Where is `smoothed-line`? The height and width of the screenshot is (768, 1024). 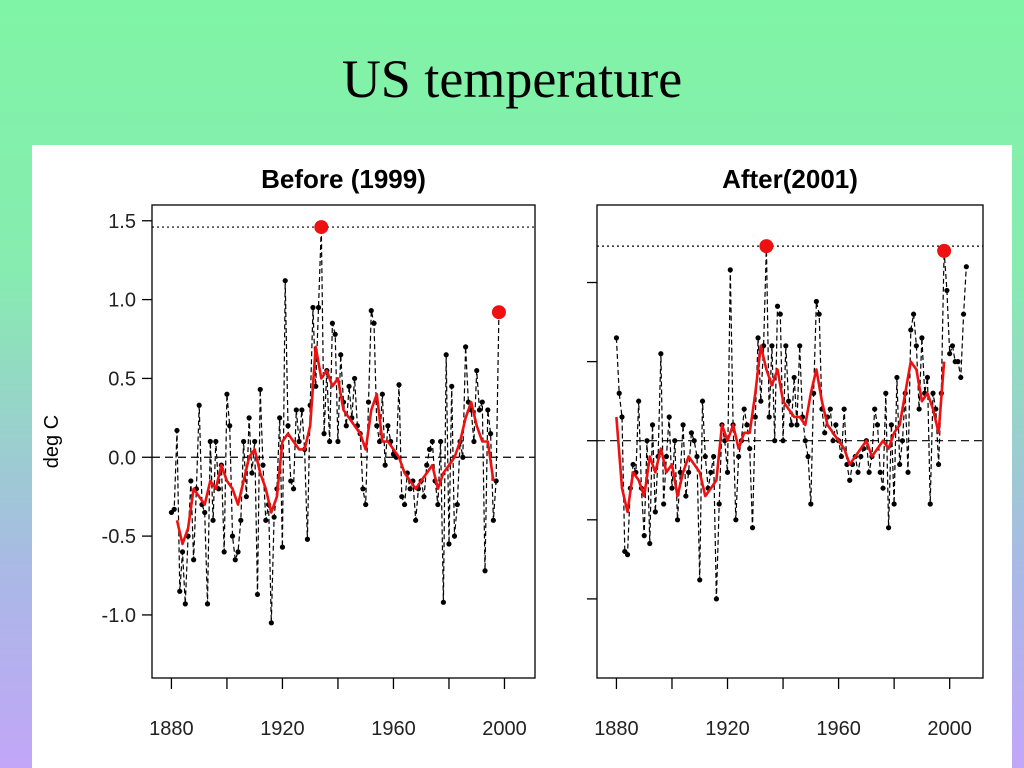
smoothed-line is located at coordinates (780, 429).